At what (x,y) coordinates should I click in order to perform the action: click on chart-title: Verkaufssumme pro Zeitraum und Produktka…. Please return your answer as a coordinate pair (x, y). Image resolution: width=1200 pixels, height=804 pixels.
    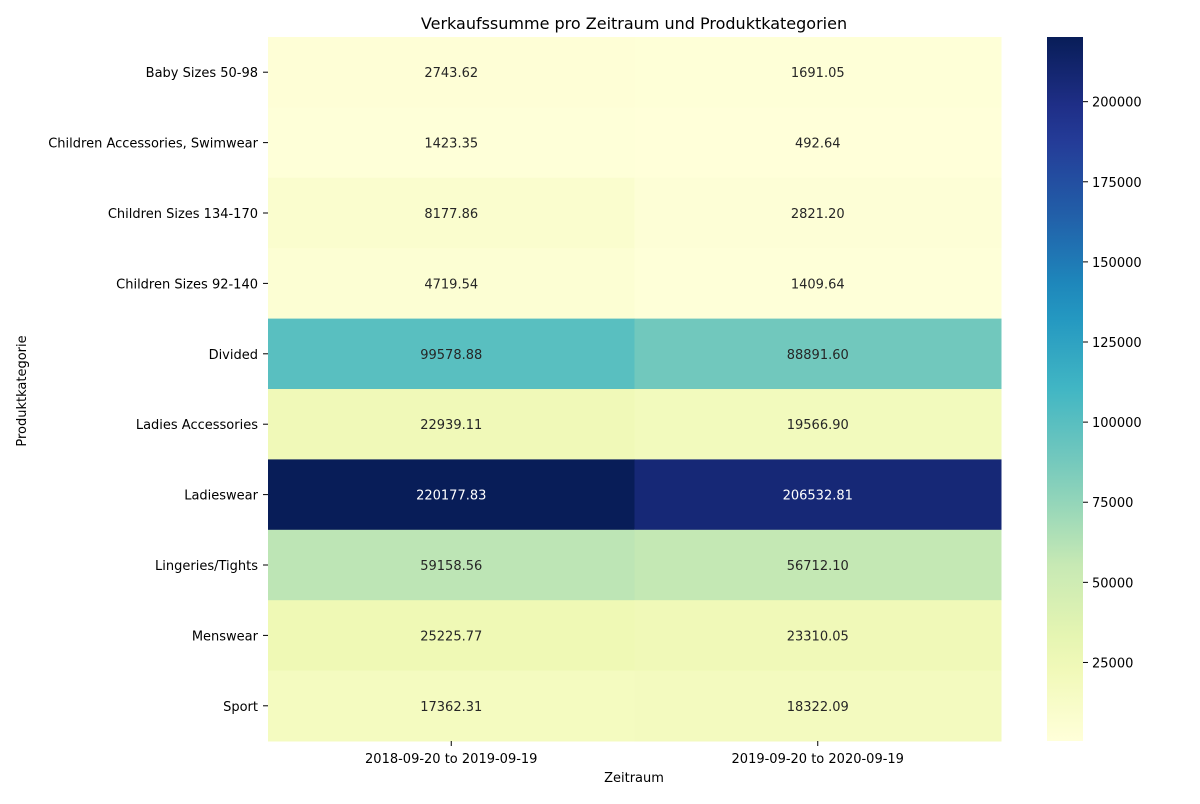
    Looking at the image, I should click on (634, 23).